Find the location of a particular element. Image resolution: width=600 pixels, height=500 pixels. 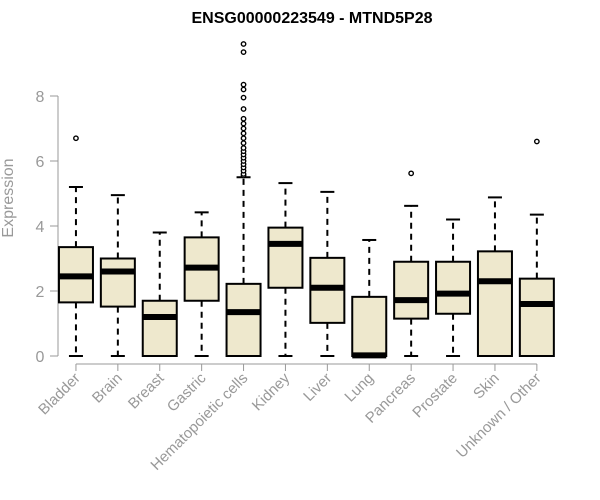

box-hematopoietic-cells is located at coordinates (243, 199).